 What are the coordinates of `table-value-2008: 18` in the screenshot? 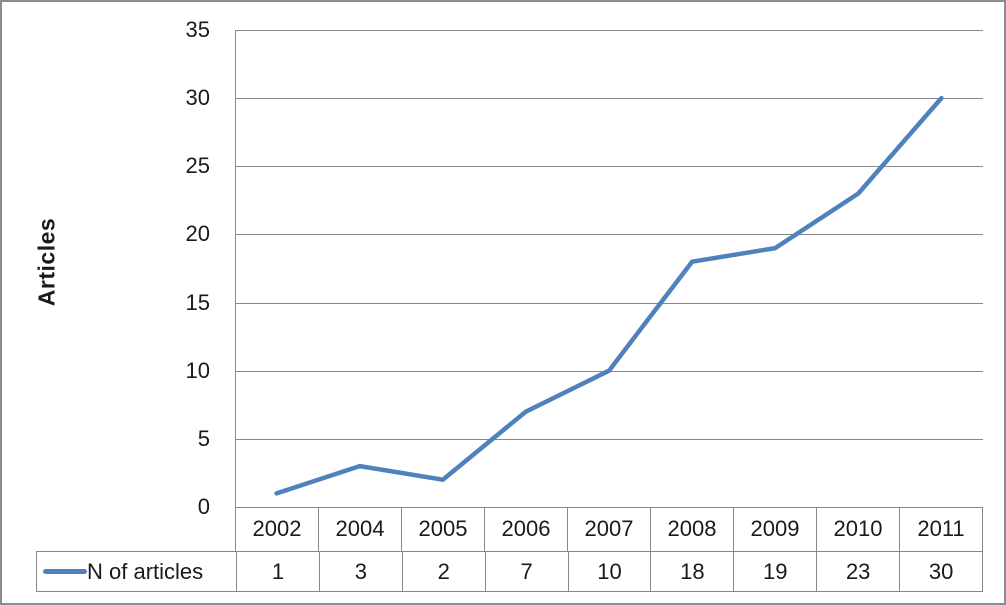 It's located at (691, 571).